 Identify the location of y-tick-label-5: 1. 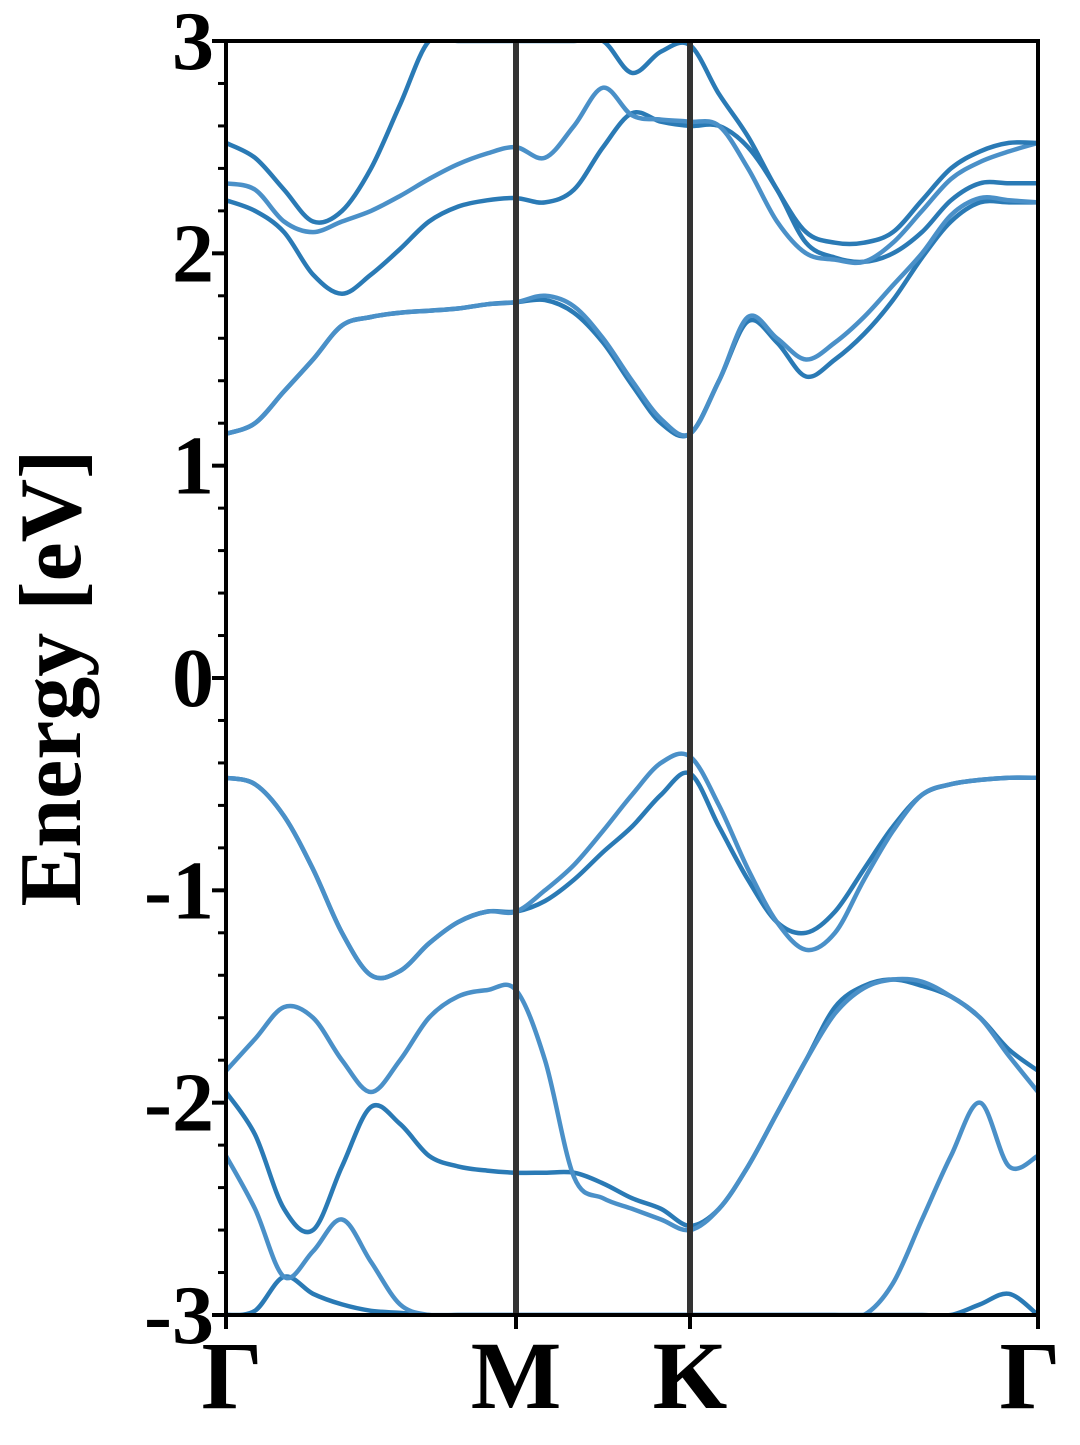
(193, 466).